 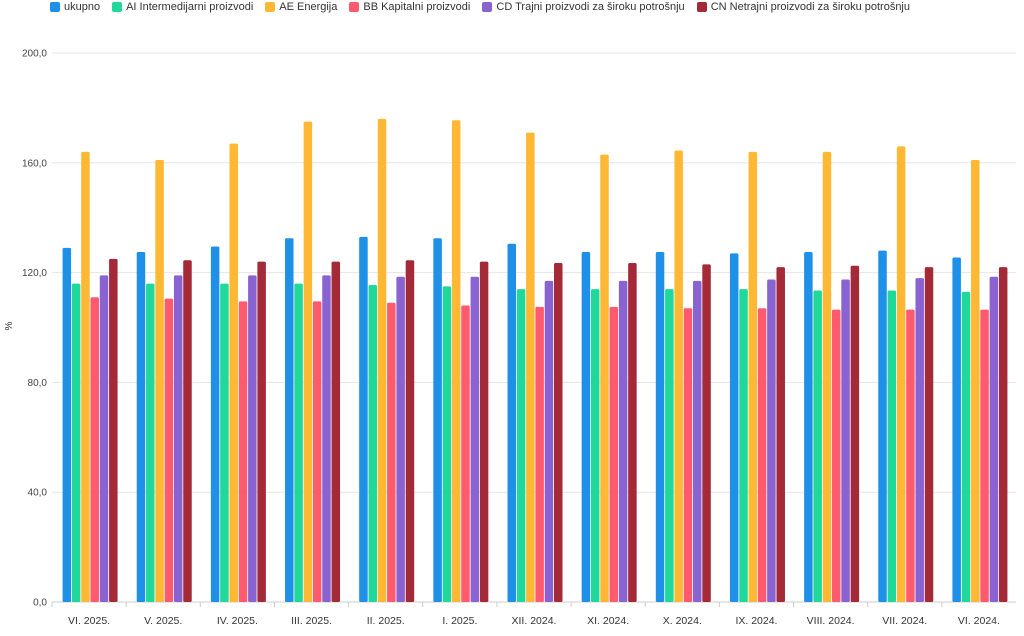 I want to click on legend-item: AE Energija, so click(x=301, y=7).